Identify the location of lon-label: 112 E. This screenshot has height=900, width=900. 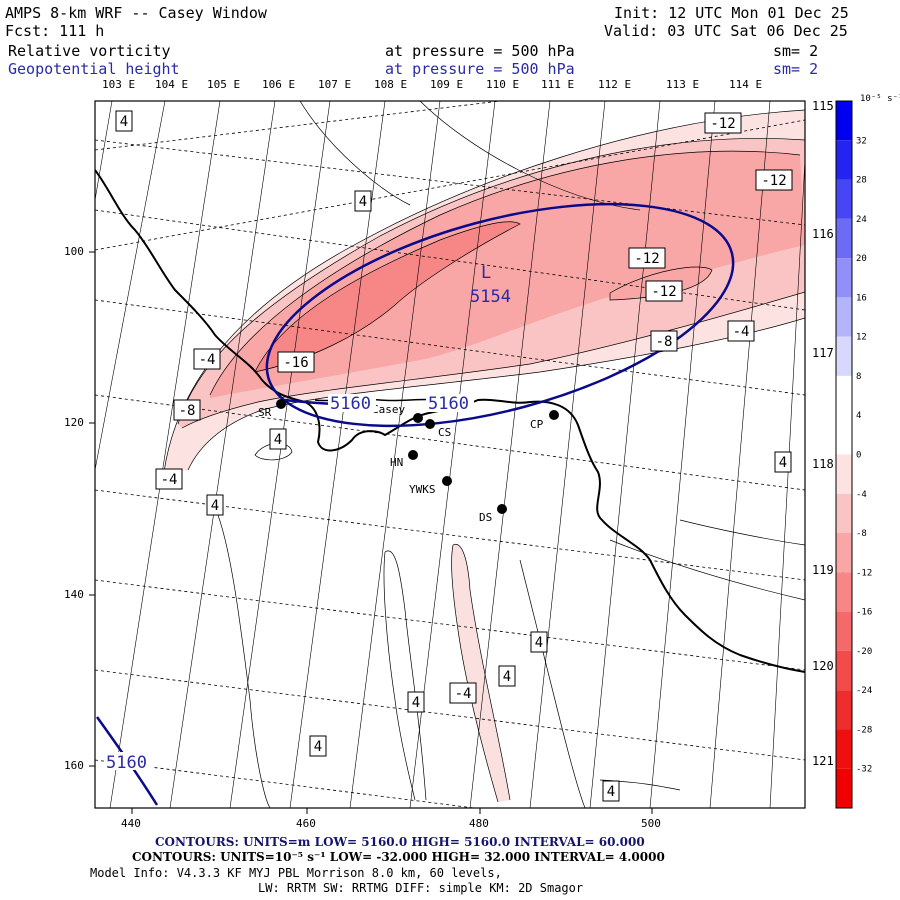
(615, 84).